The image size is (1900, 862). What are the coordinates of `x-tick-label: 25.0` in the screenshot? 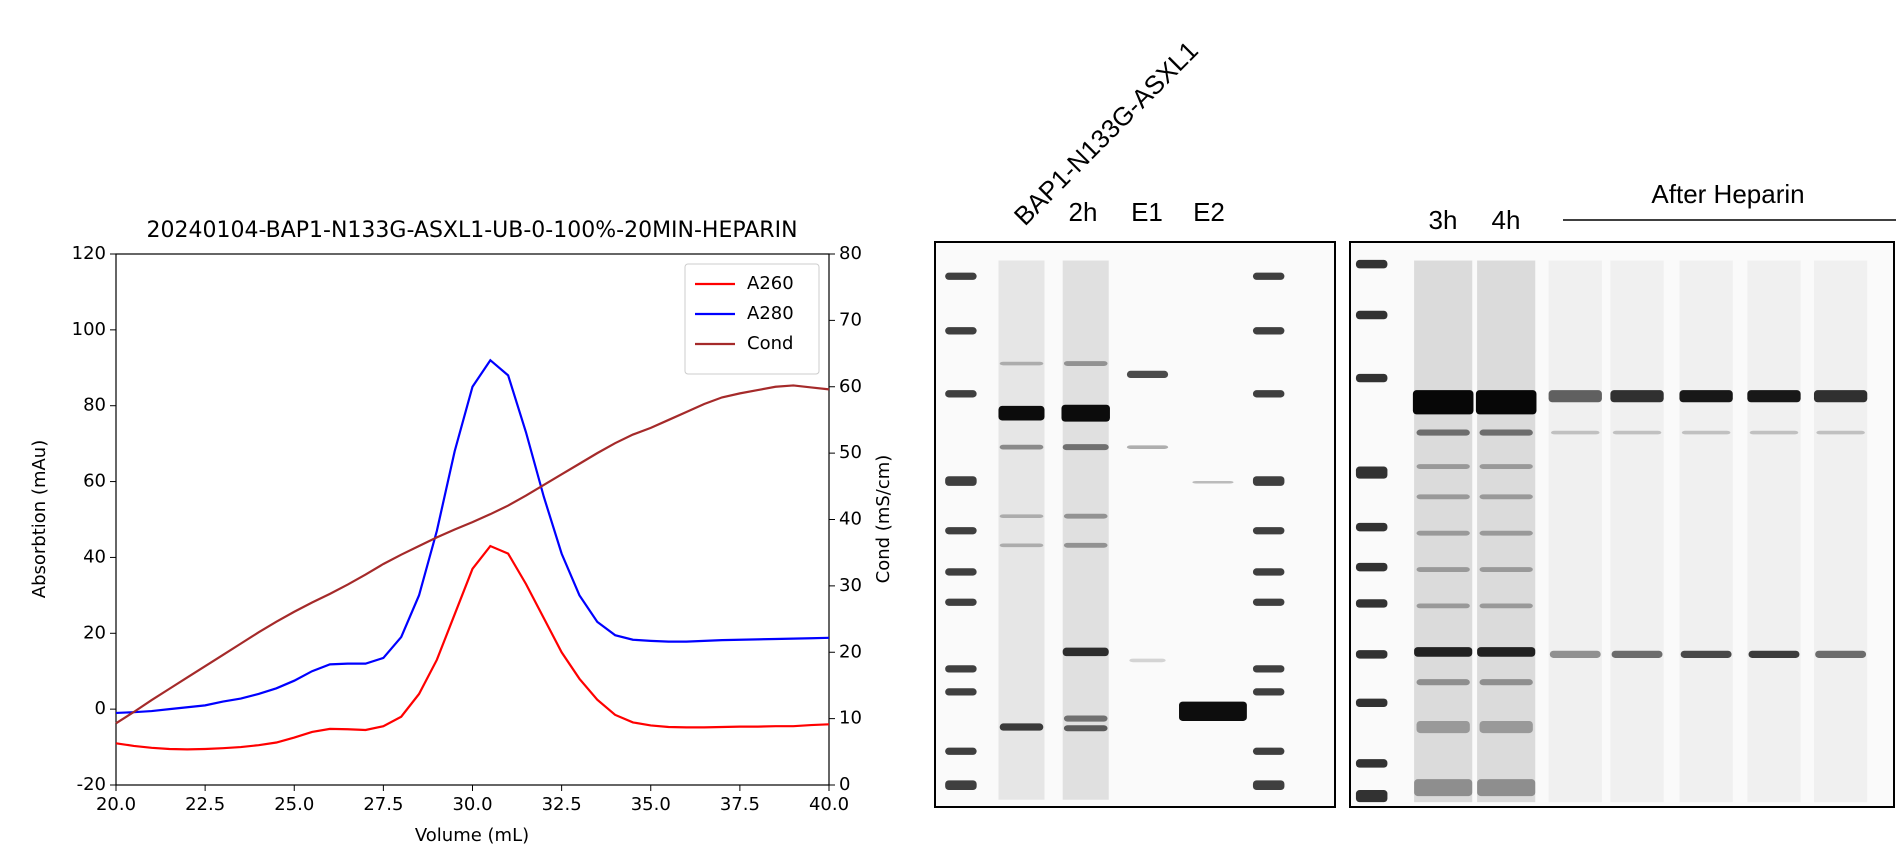 It's located at (294, 804).